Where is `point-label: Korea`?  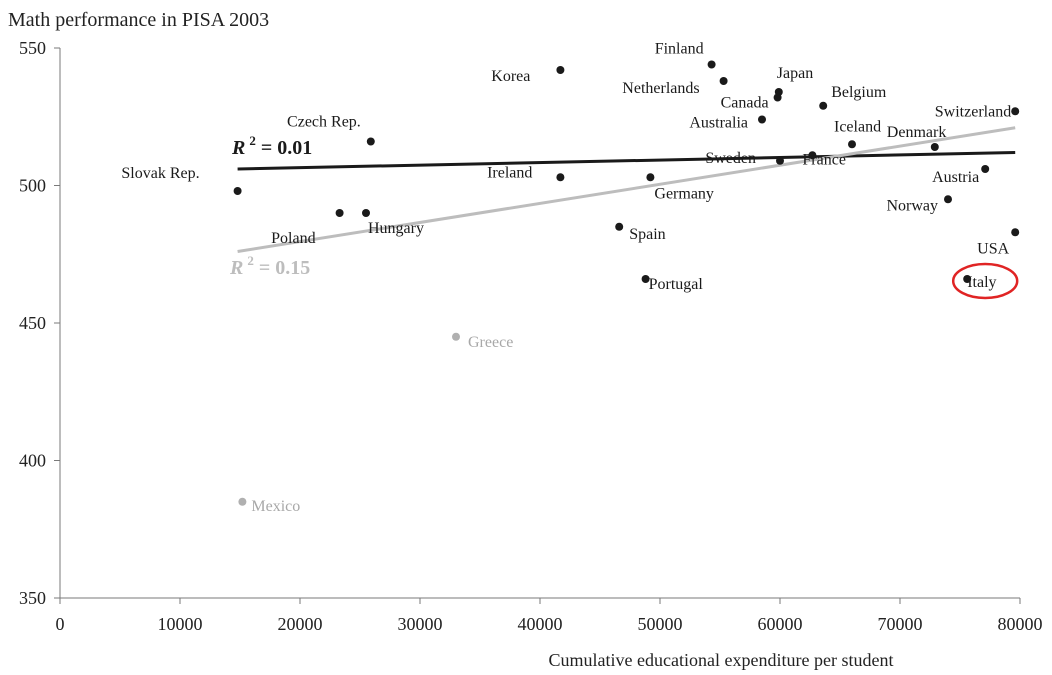 point-label: Korea is located at coordinates (510, 76).